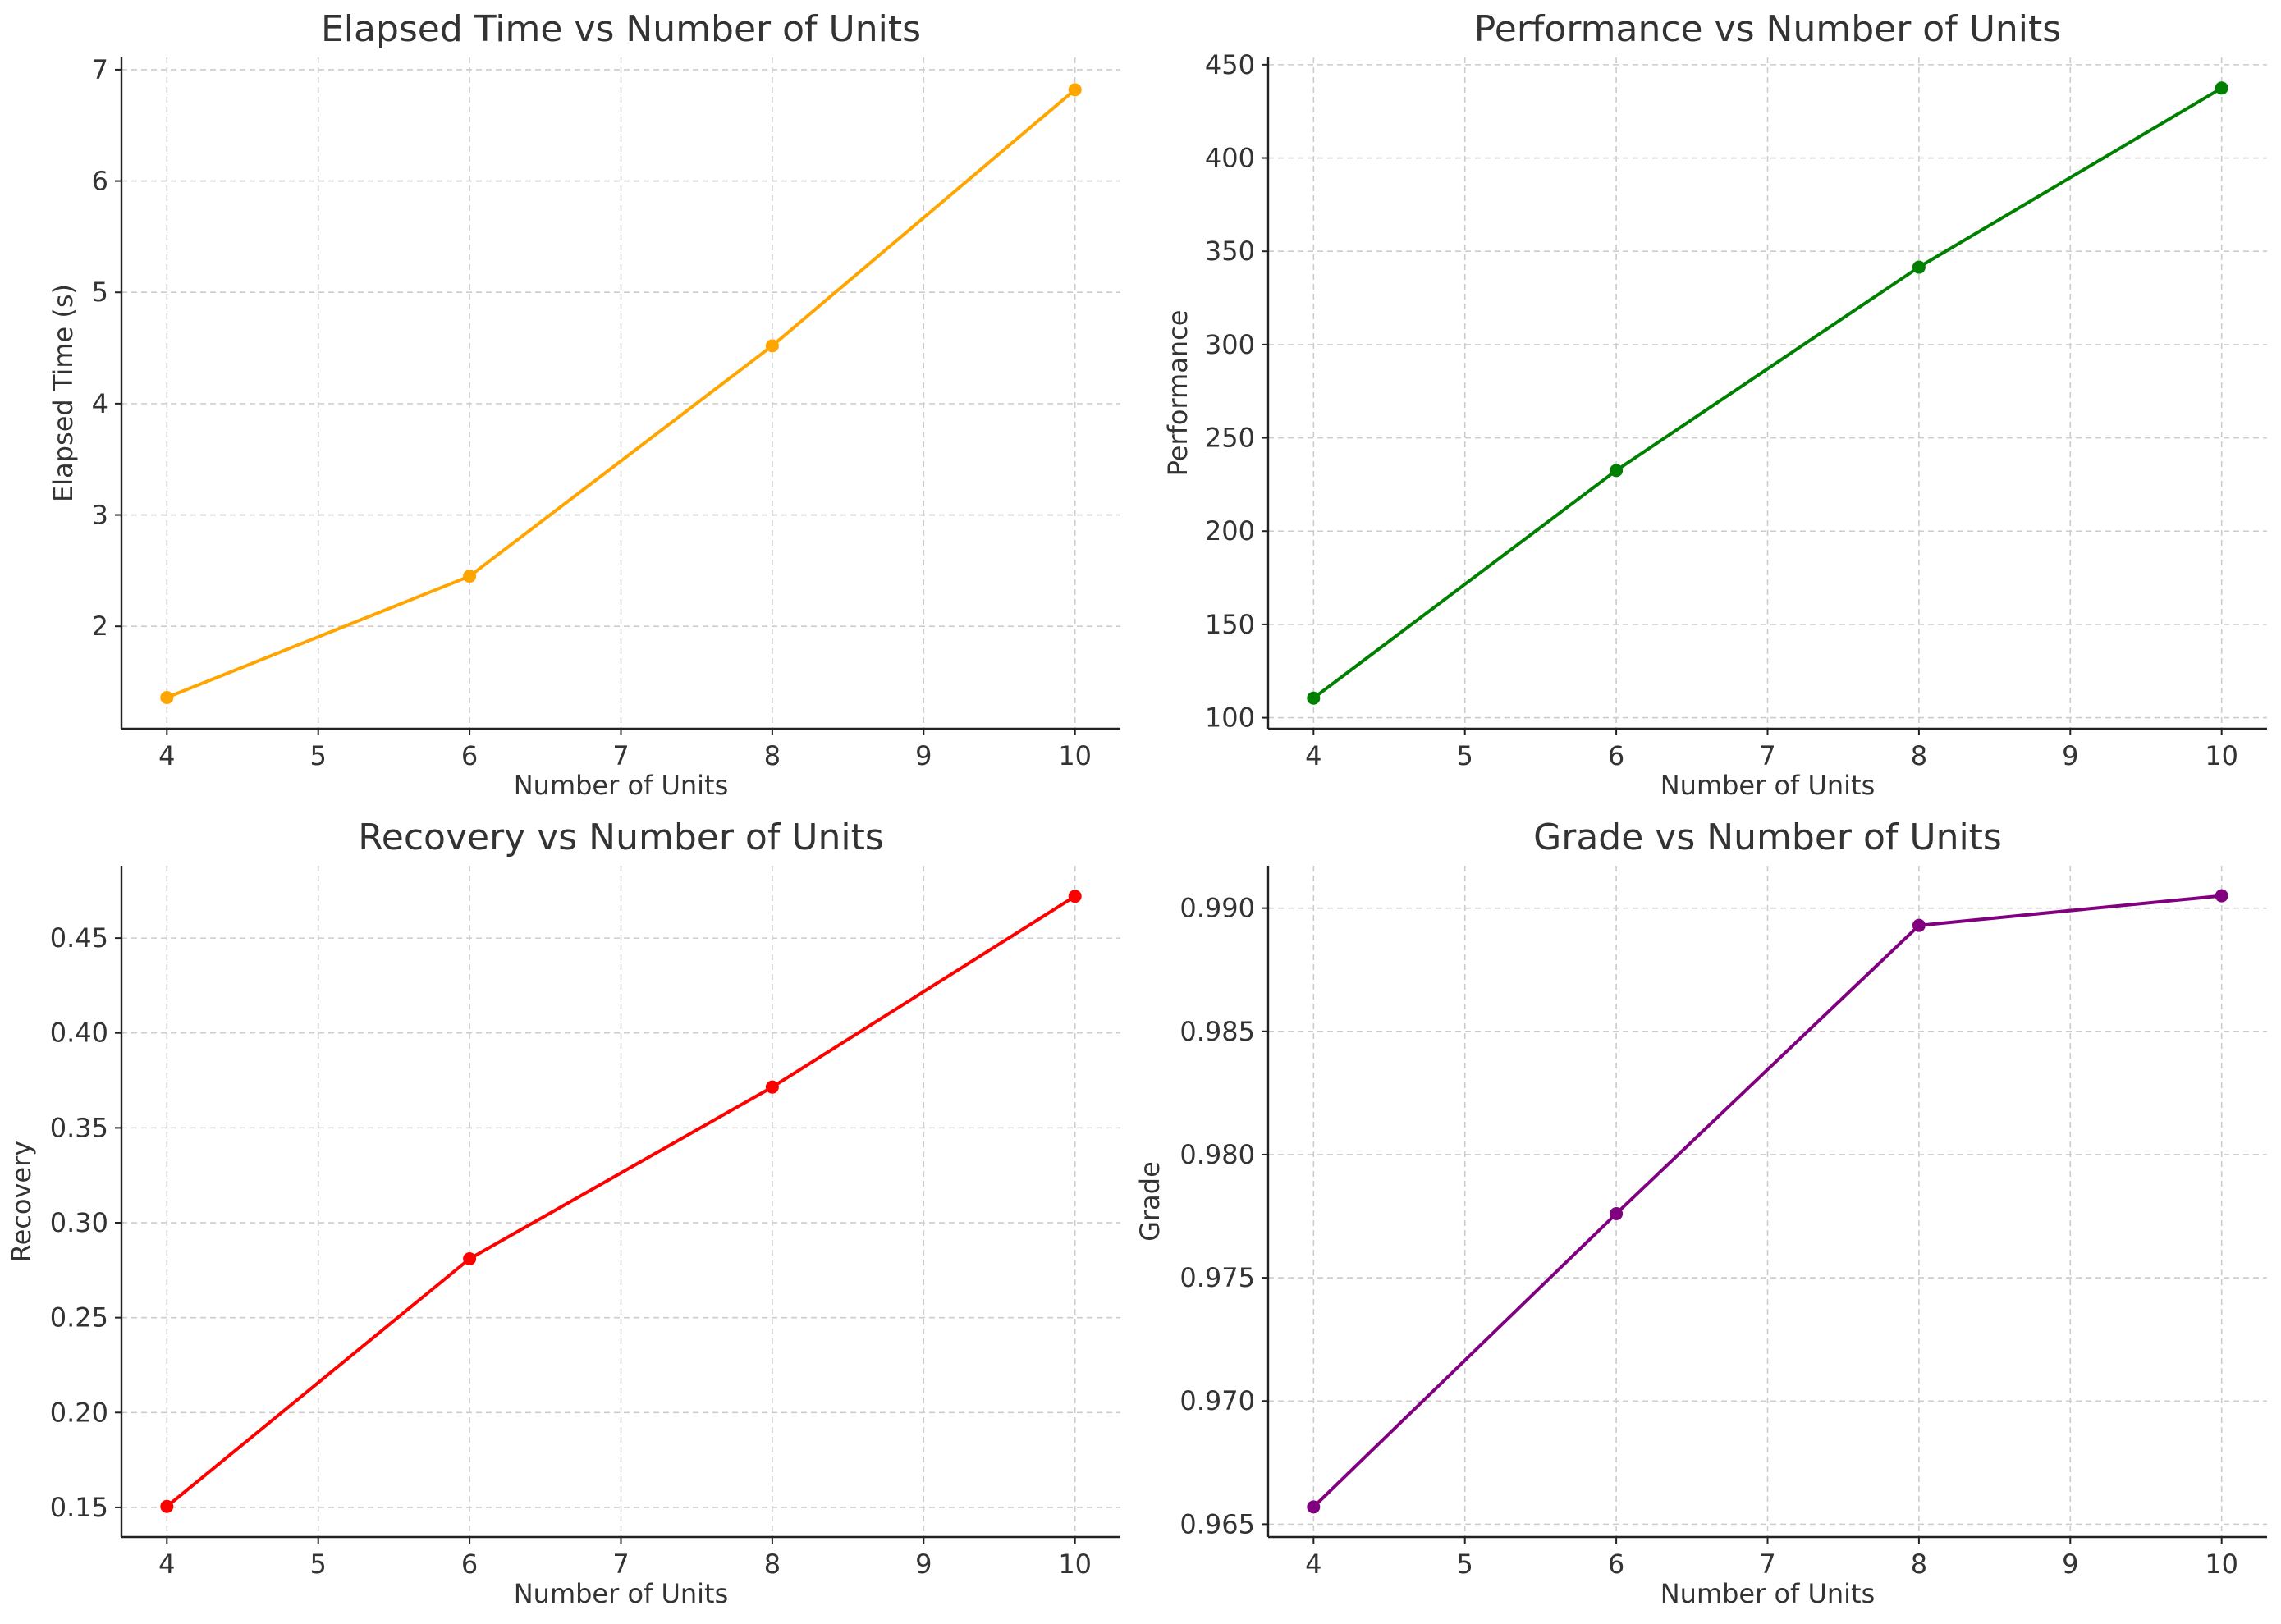 This screenshot has width=2281, height=1624. Describe the element at coordinates (100, 181) in the screenshot. I see `y-tick-label: 6` at that location.